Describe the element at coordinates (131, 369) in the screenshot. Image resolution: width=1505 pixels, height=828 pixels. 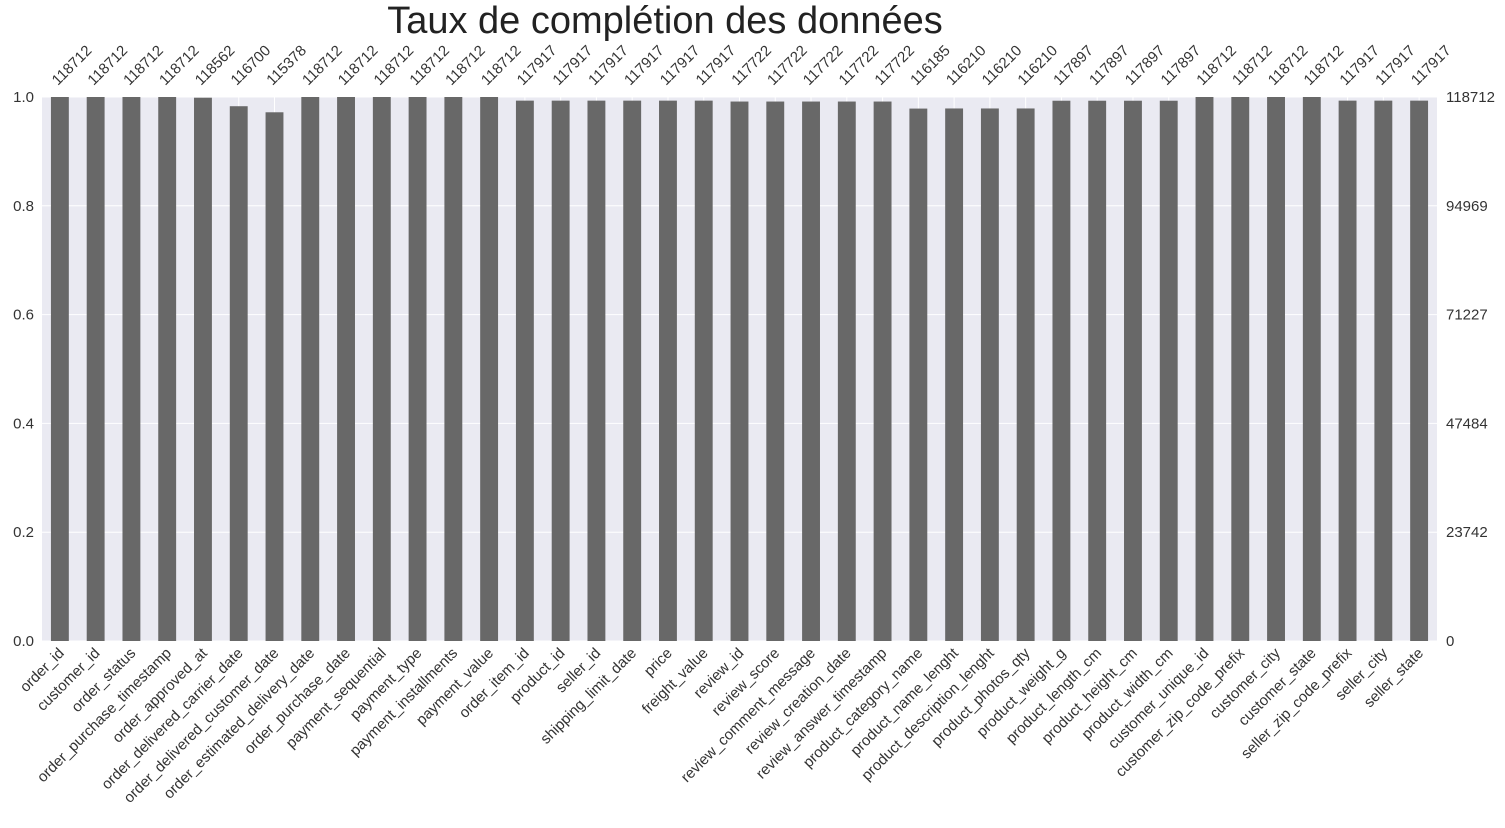
I see `bar-order_status` at that location.